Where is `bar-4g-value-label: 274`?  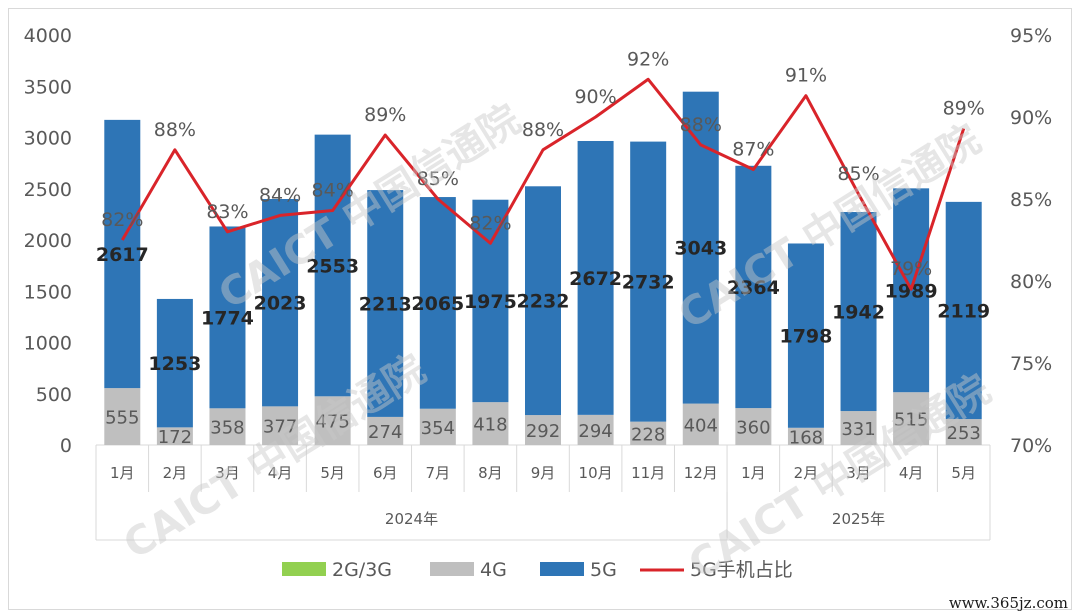
bar-4g-value-label: 274 is located at coordinates (385, 432).